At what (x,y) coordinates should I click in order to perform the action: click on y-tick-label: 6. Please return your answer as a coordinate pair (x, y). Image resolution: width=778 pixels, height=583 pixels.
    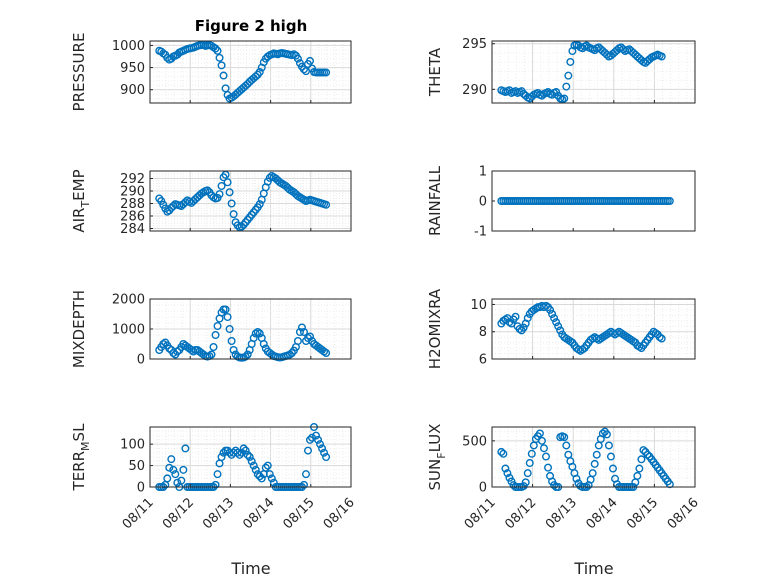
    Looking at the image, I should click on (483, 360).